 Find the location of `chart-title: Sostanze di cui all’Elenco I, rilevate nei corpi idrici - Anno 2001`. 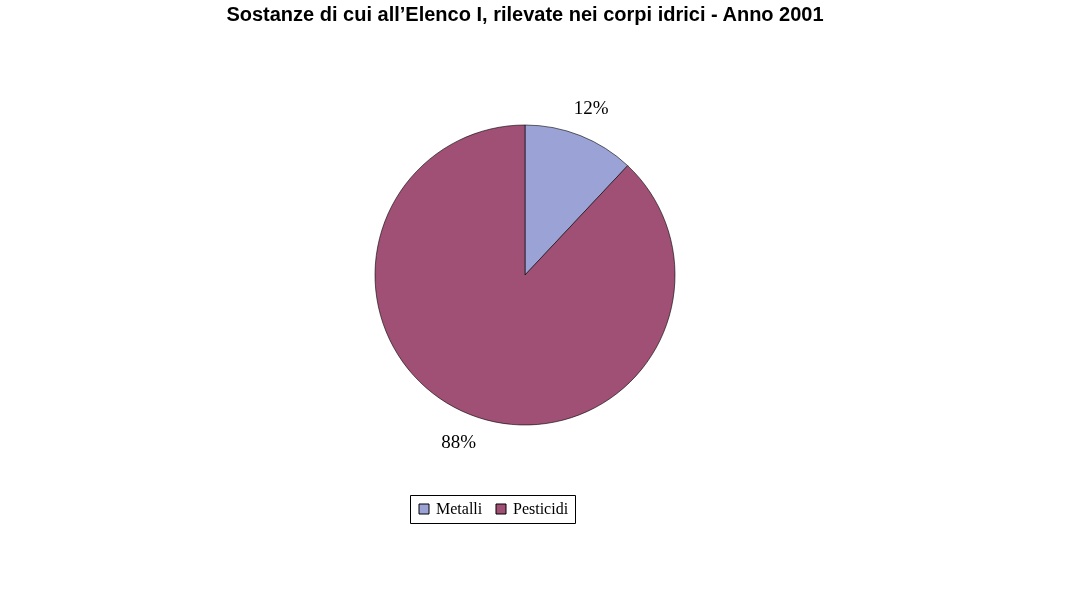

chart-title: Sostanze di cui all’Elenco I, rilevate nei corpi idrici - Anno 2001 is located at coordinates (525, 14).